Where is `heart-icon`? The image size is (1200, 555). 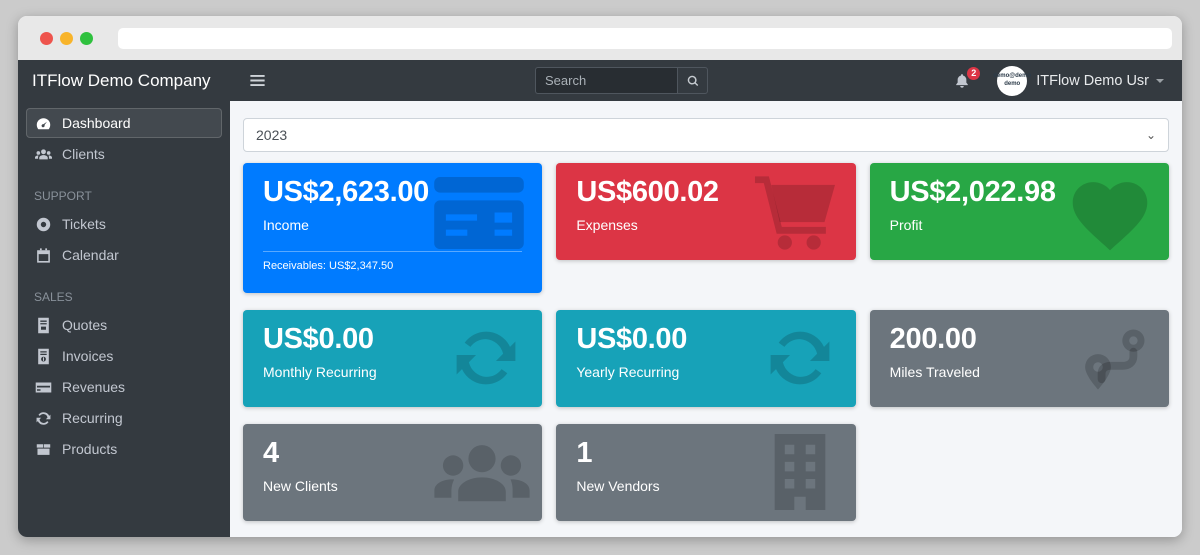 heart-icon is located at coordinates (1110, 212).